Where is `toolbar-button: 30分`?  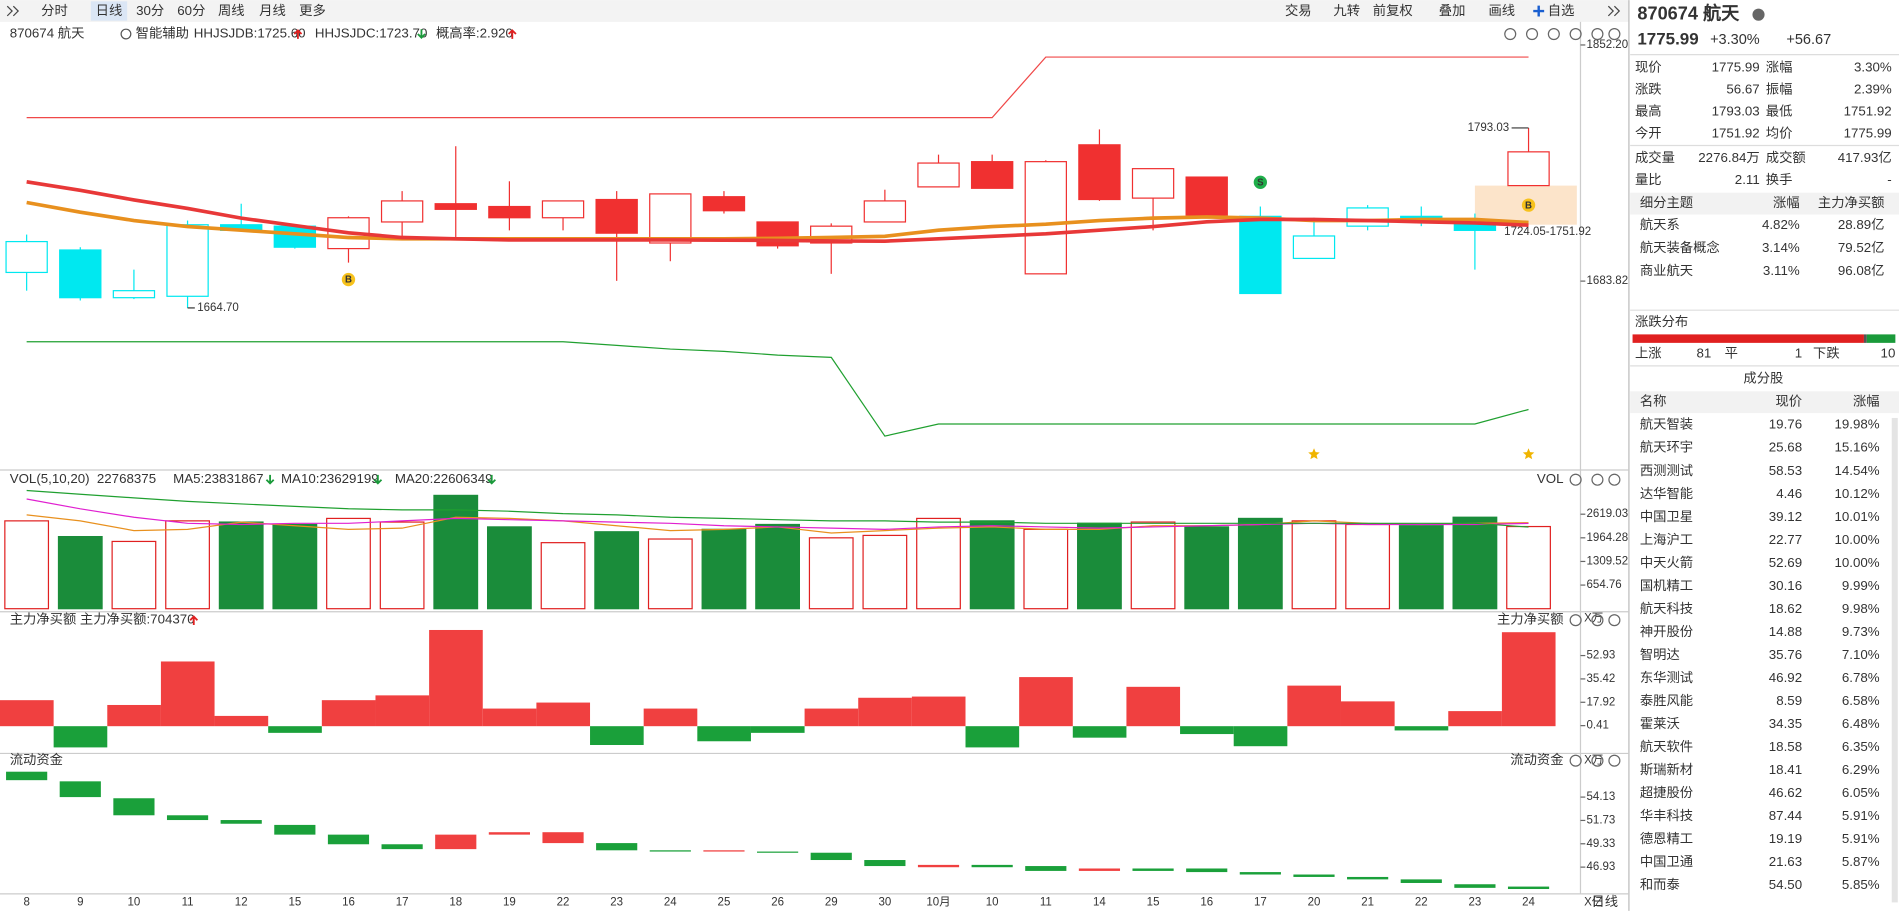
toolbar-button: 30分 is located at coordinates (150, 10).